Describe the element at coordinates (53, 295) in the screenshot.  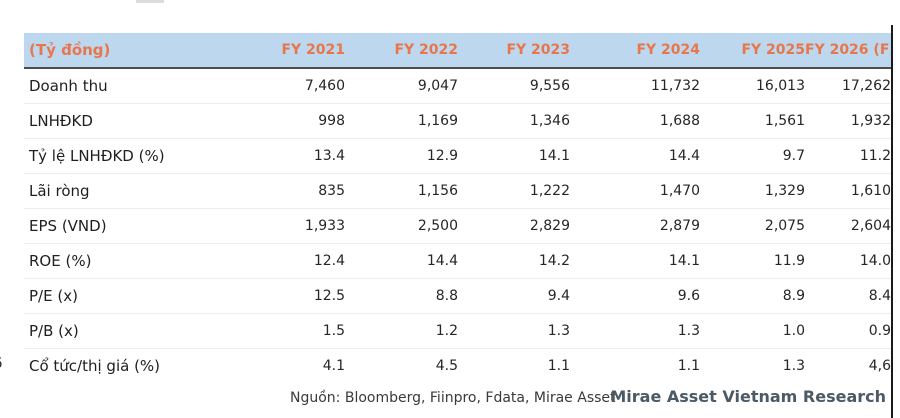
I see `row-label: P/E (x)` at that location.